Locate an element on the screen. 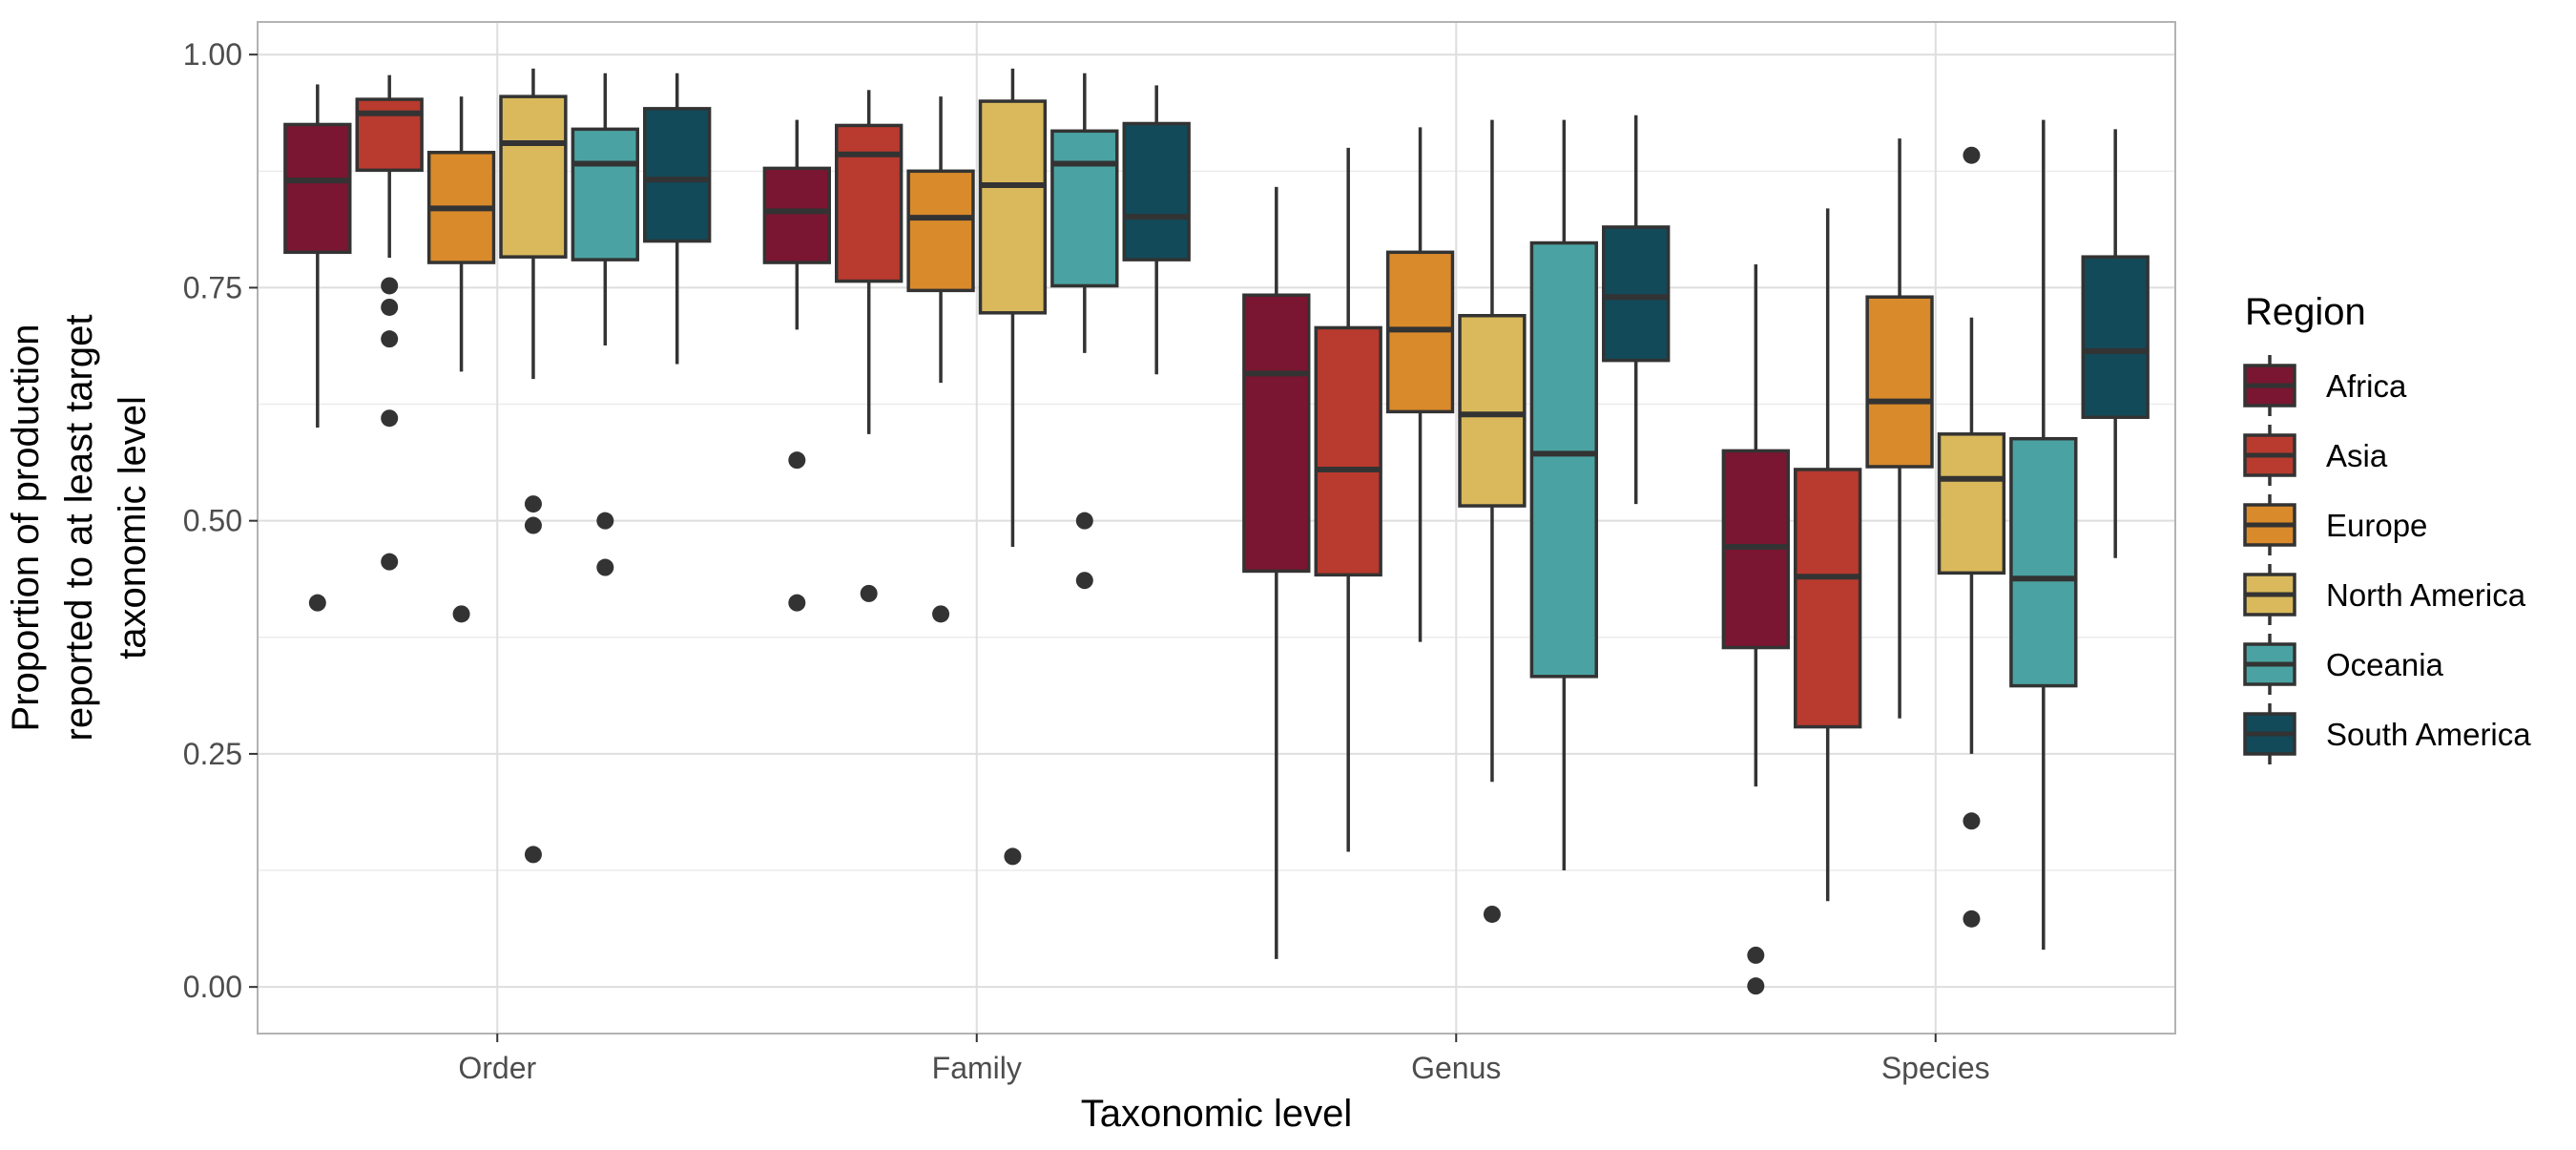 The width and height of the screenshot is (2576, 1150). legend-label: Oceania is located at coordinates (2385, 664).